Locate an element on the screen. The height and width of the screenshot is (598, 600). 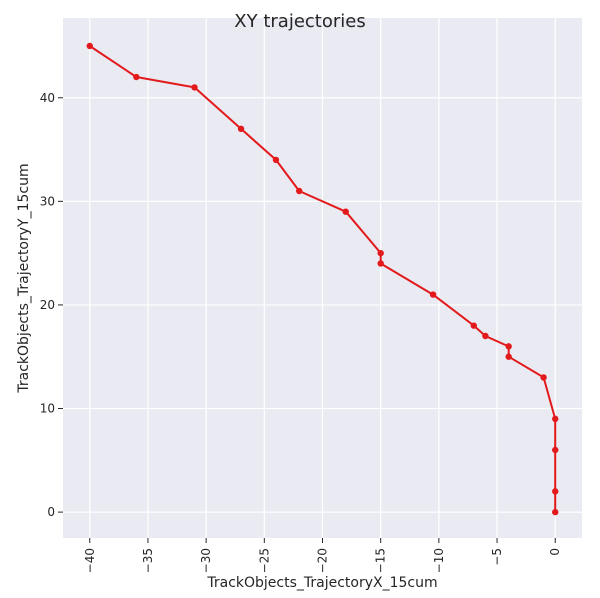
x-tick-label: −5 is located at coordinates (497, 557).